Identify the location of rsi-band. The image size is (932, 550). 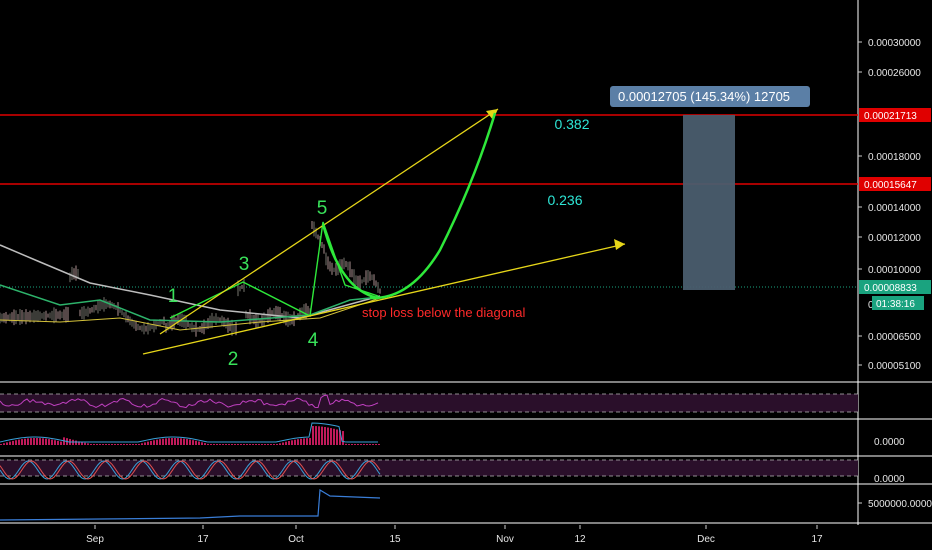
(429, 403).